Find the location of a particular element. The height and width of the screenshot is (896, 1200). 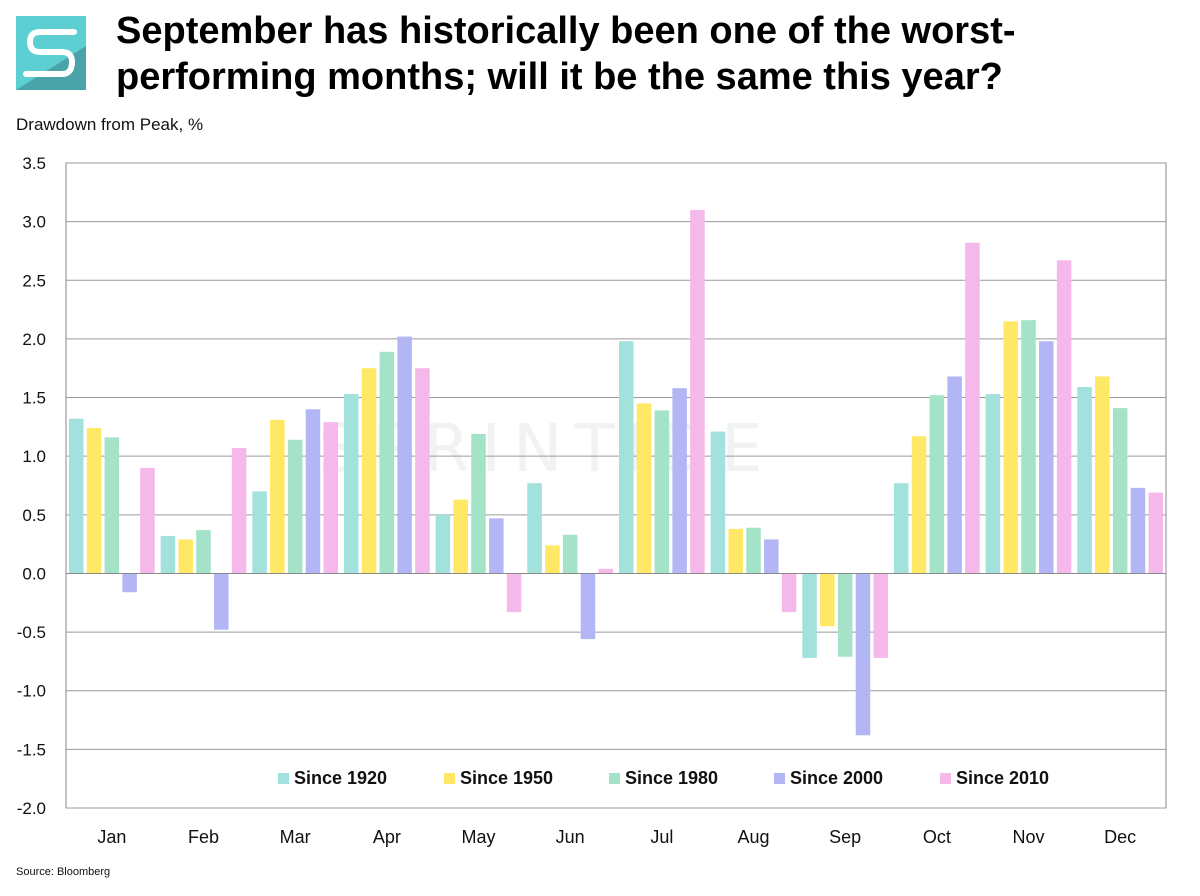

x-tick-label: Feb is located at coordinates (203, 837).